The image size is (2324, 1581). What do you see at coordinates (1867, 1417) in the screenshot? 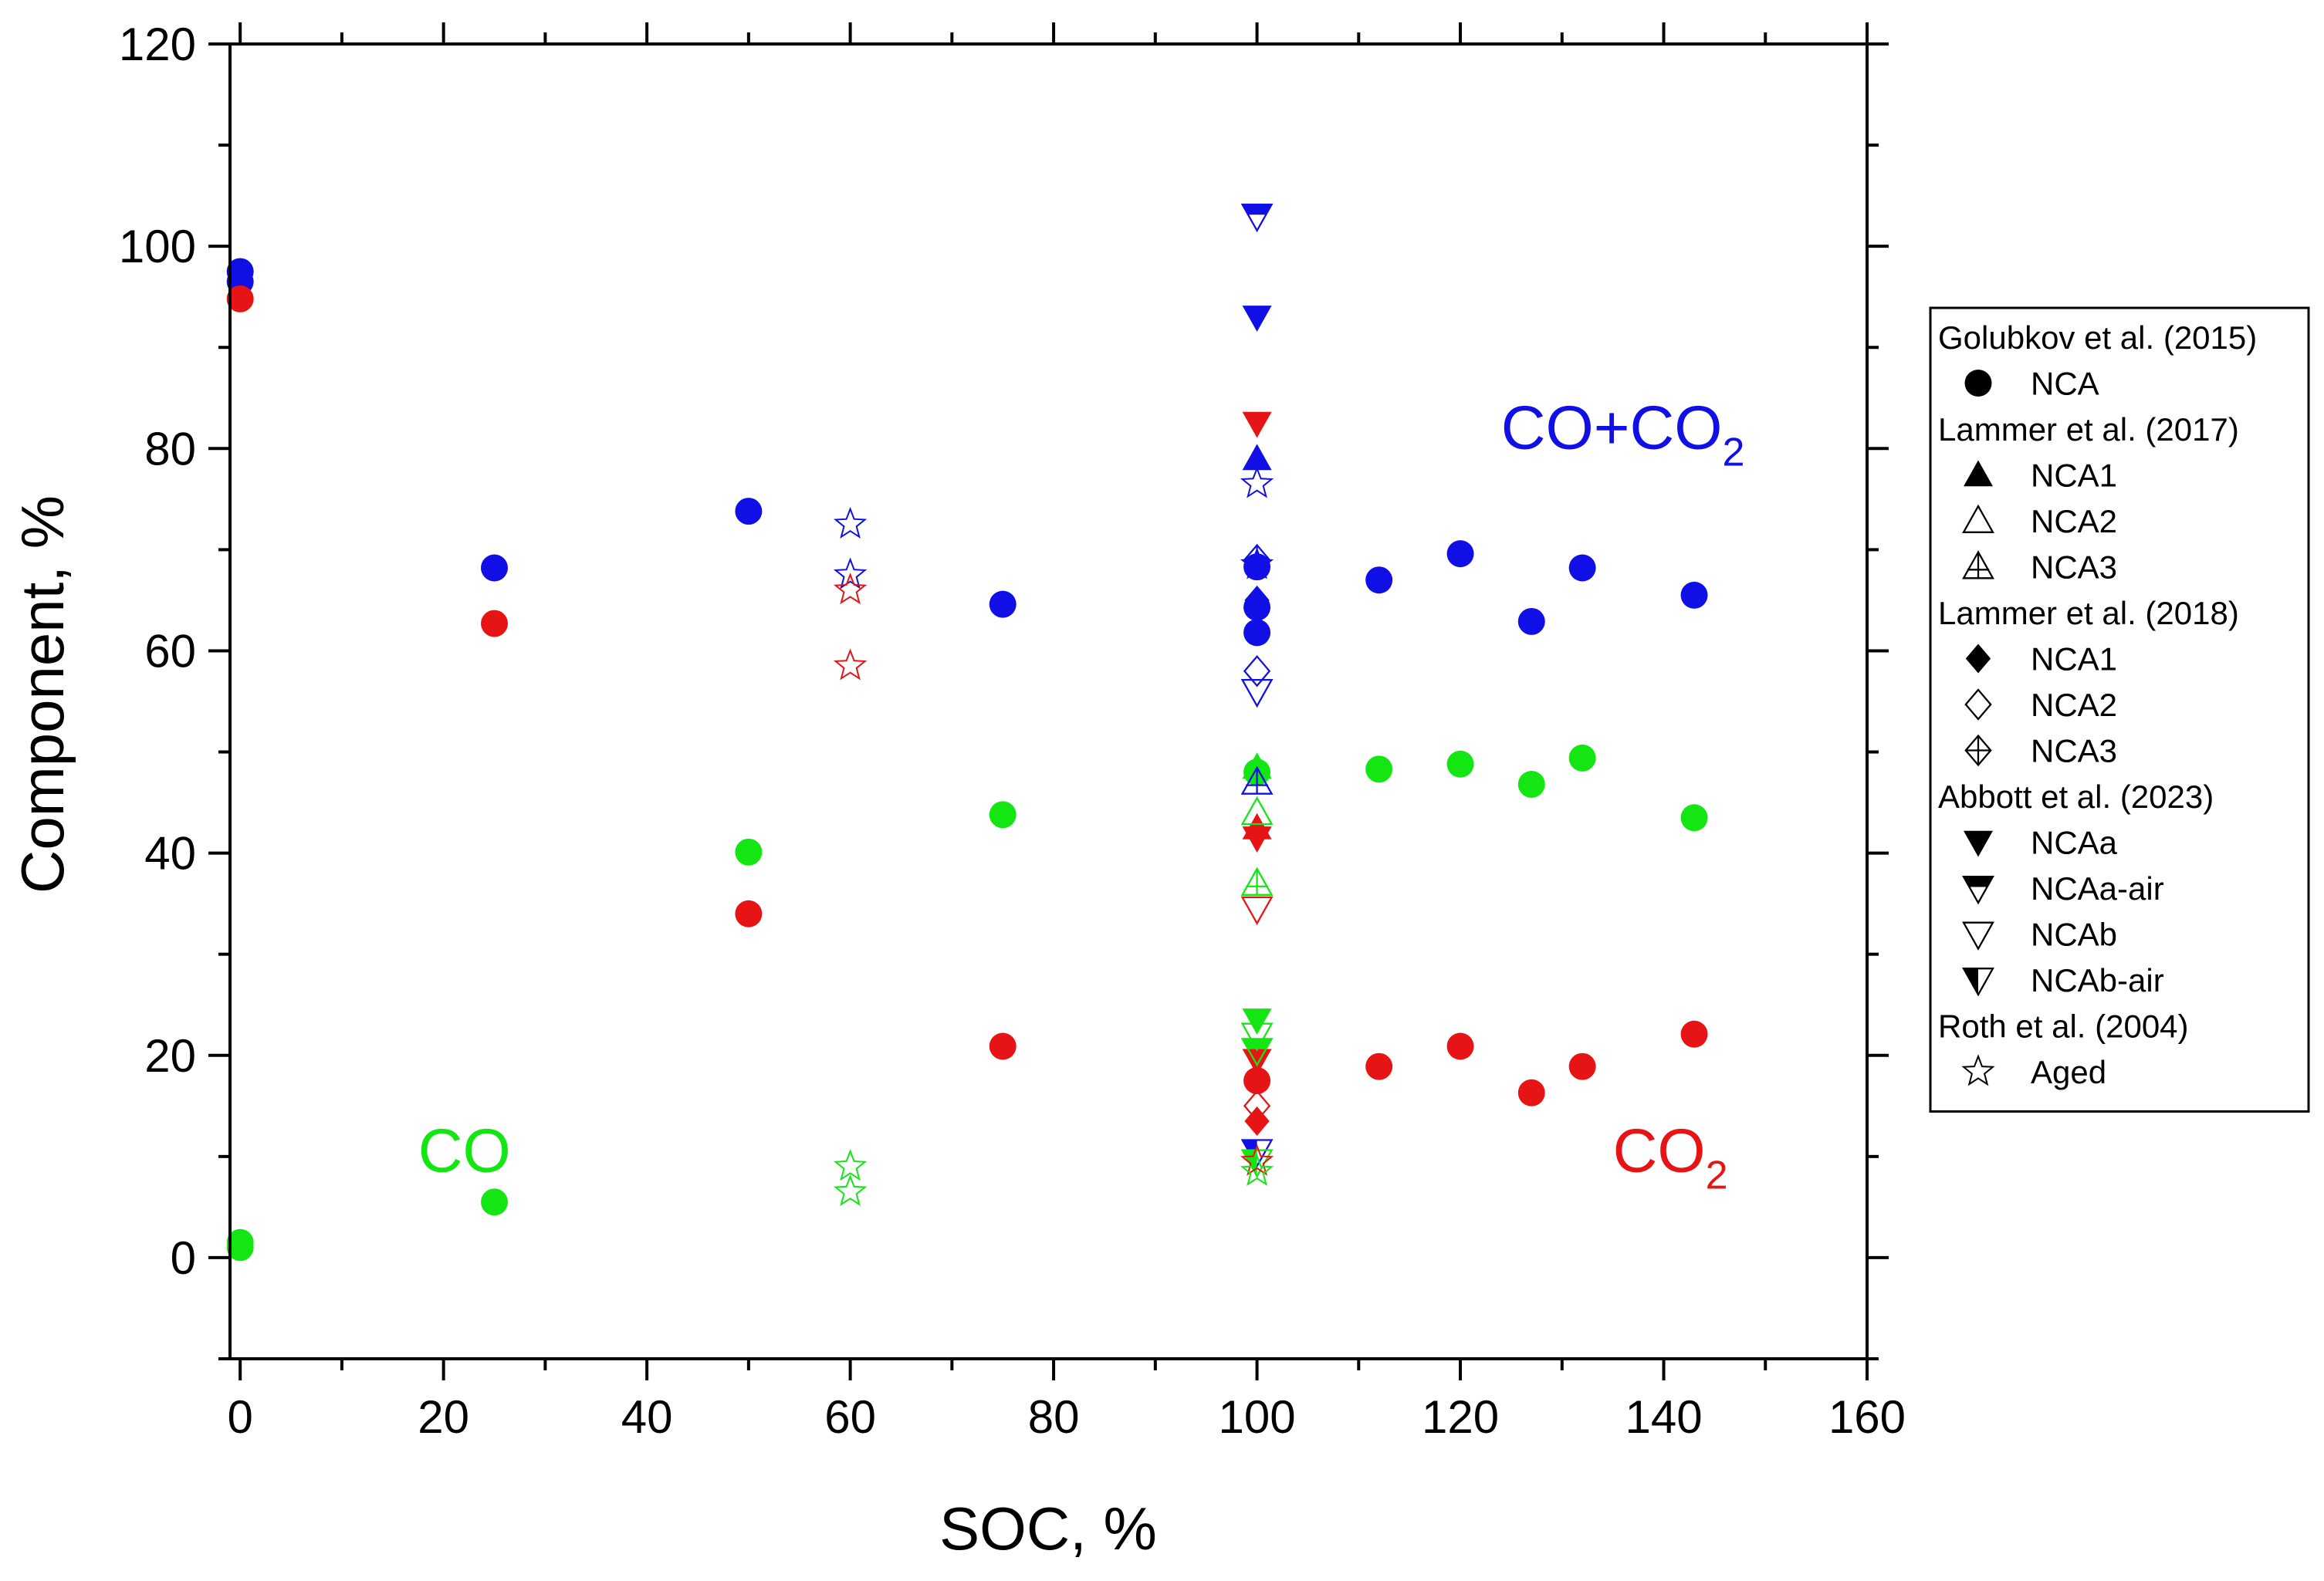
I see `x-tick-label: 160` at bounding box center [1867, 1417].